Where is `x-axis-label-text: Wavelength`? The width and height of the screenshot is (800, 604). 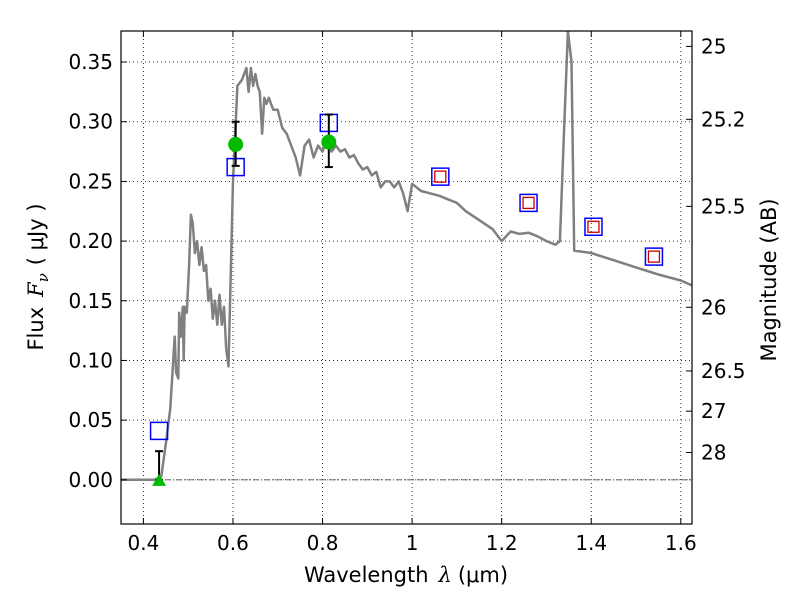 x-axis-label-text: Wavelength is located at coordinates (366, 575).